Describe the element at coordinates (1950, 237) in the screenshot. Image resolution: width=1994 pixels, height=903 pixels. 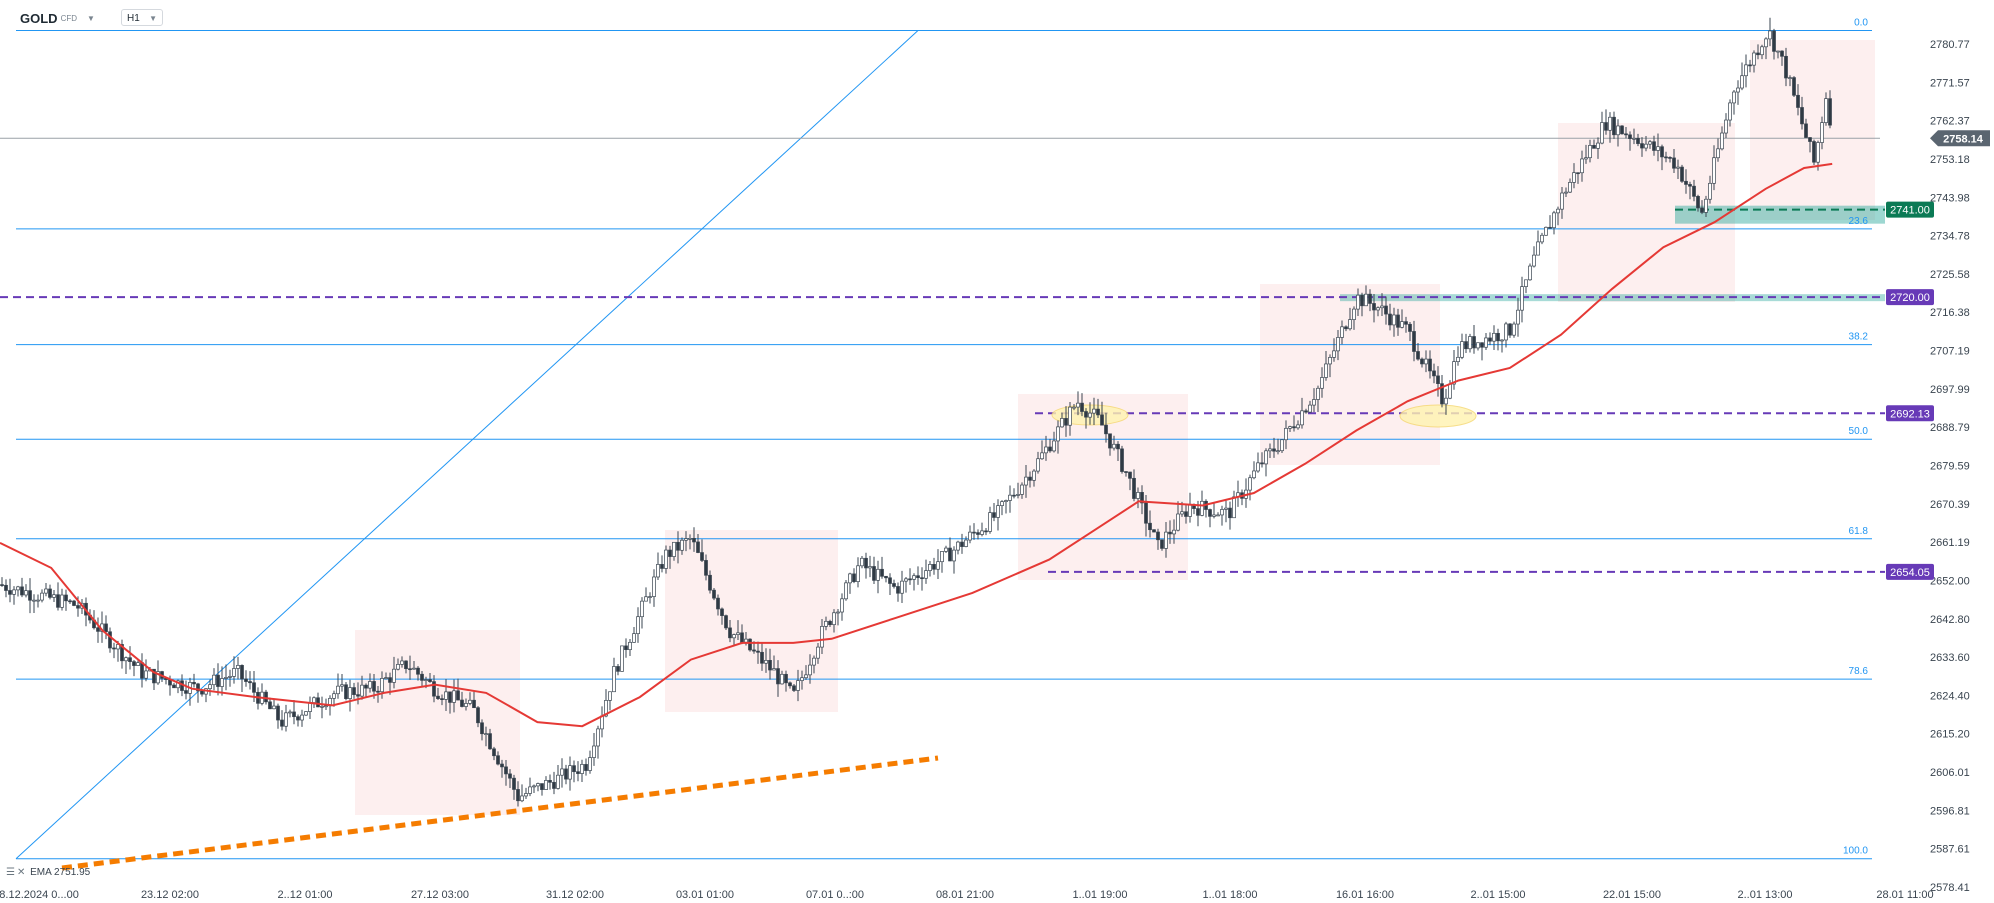
I see `y-axis-tick-label: 2734.78` at that location.